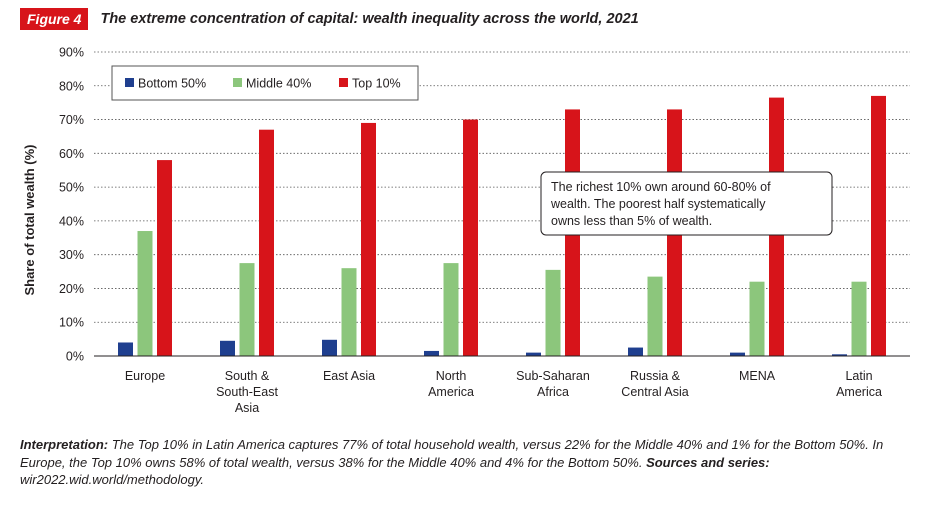 This screenshot has width=945, height=514. What do you see at coordinates (172, 84) in the screenshot?
I see `legend-label: Bottom 50%` at bounding box center [172, 84].